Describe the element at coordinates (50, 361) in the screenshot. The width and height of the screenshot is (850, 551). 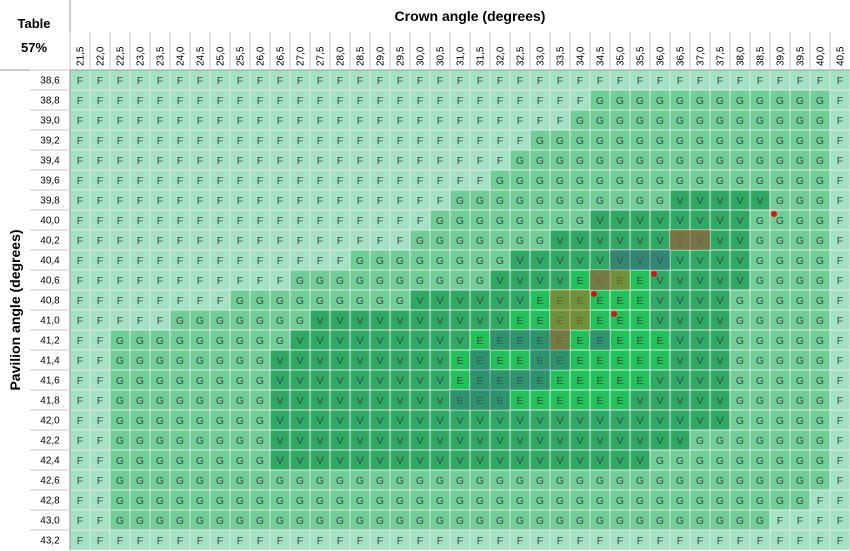
I see `y-tick-label: 41,4` at that location.